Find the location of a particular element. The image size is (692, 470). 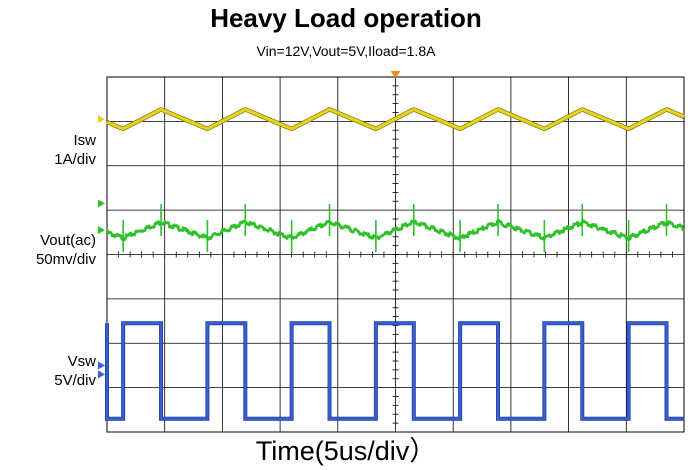

channel-label-vsw: Vsw 5V/div is located at coordinates (48, 371).